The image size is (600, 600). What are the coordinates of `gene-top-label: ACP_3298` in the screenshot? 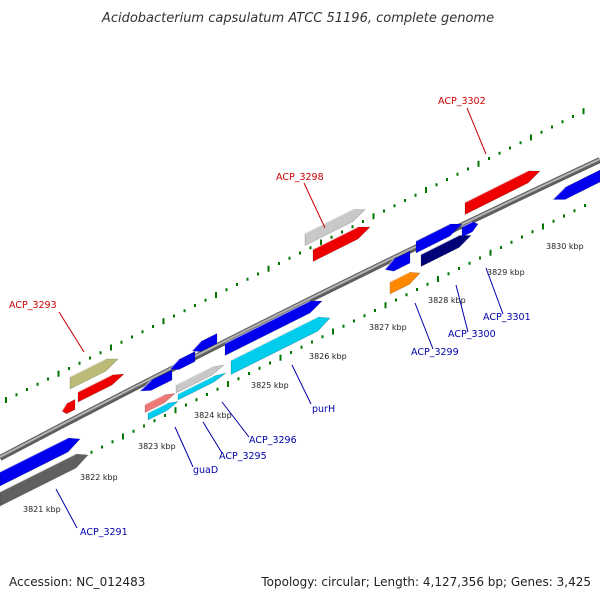 It's located at (300, 177).